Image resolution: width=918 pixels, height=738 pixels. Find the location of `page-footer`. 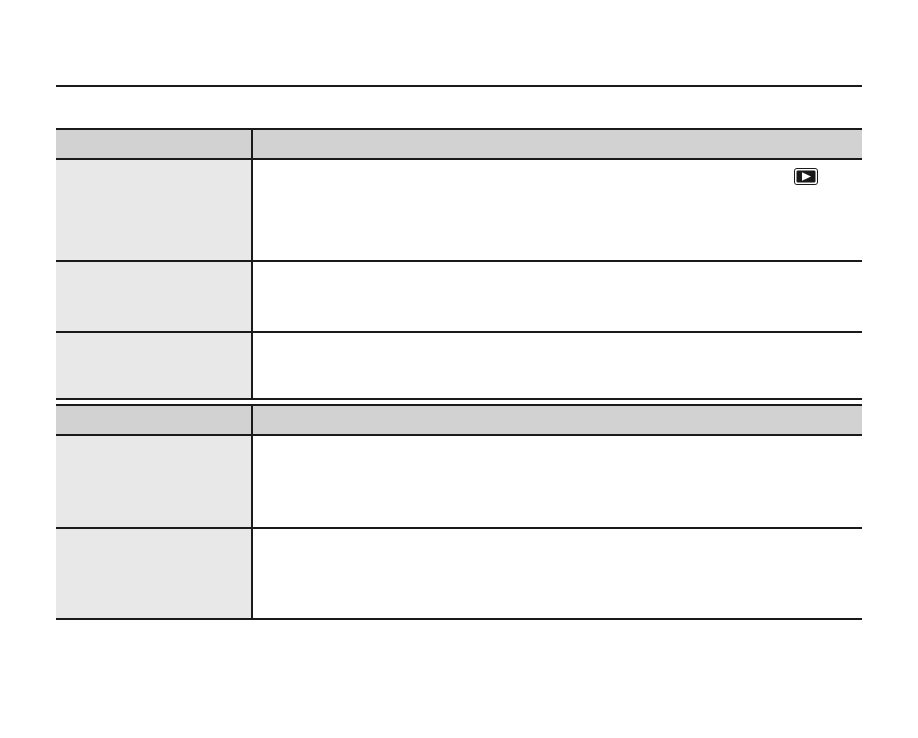

page-footer is located at coordinates (459, 665).